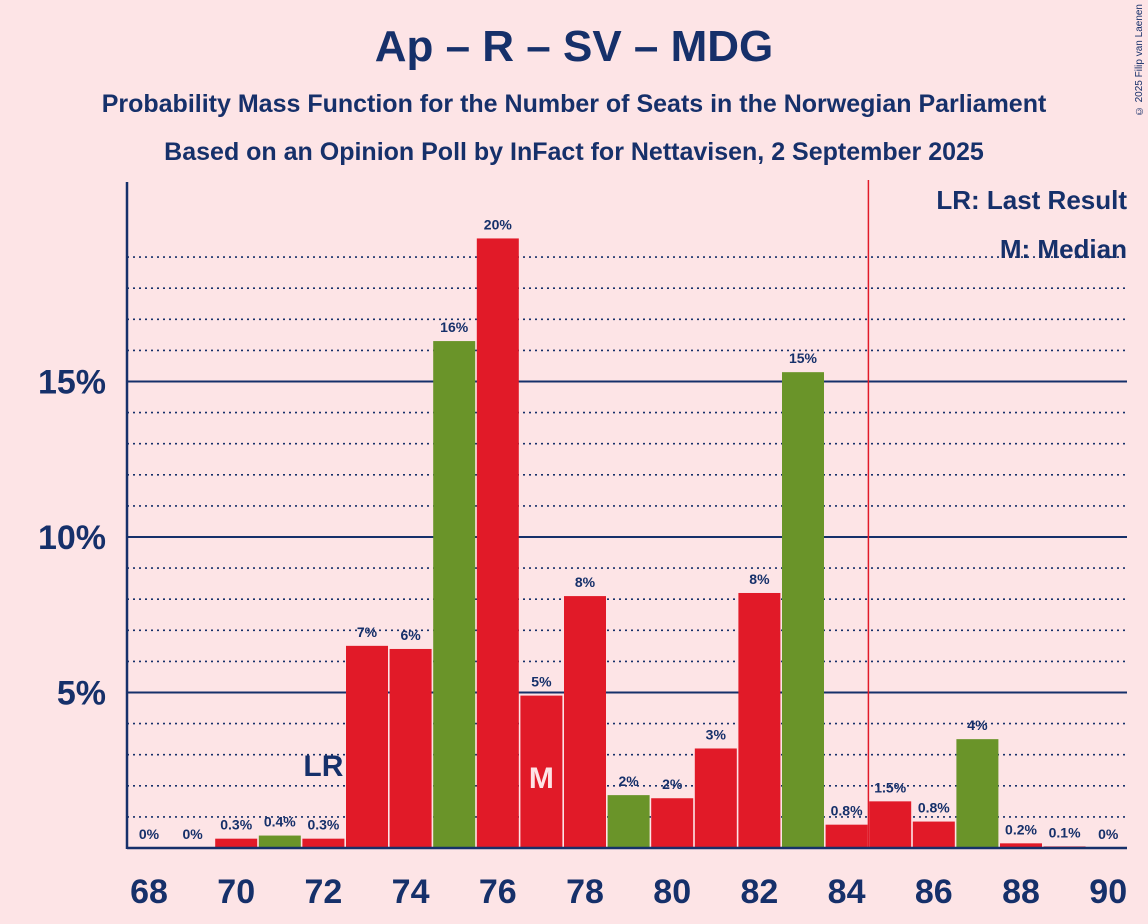  I want to click on x-tick-label: 88, so click(1021, 892).